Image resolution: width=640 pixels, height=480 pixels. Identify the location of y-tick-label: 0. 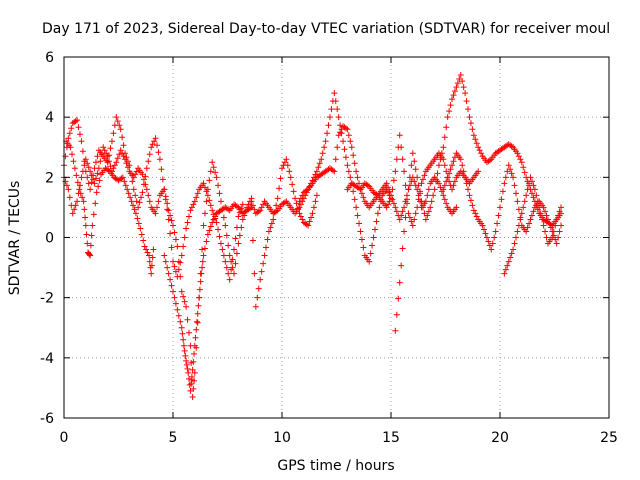
(49, 239).